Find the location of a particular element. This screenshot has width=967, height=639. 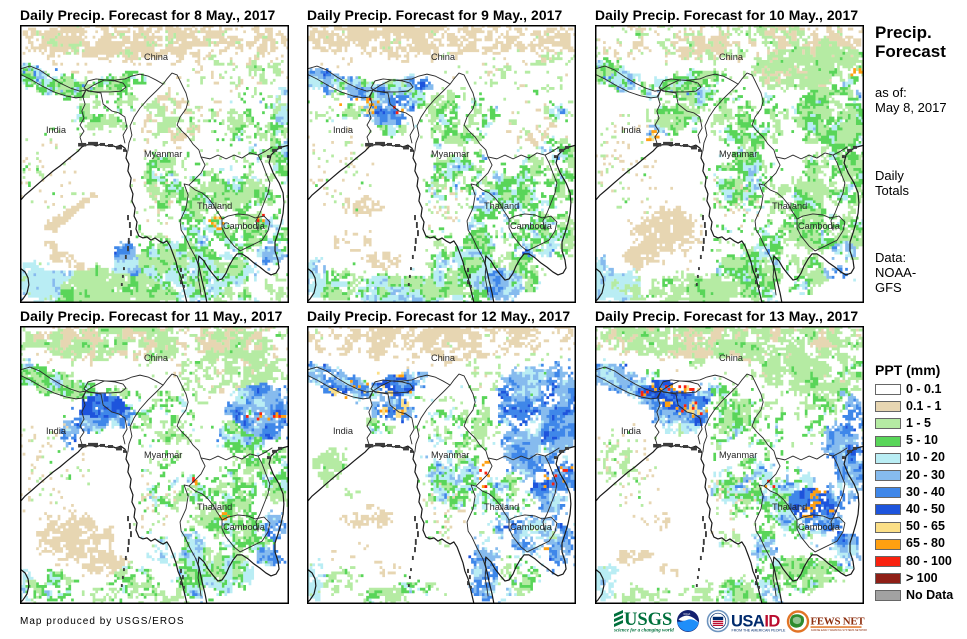

svg-text: FROM THE AMERICAN PEOPLE is located at coordinates (759, 630).